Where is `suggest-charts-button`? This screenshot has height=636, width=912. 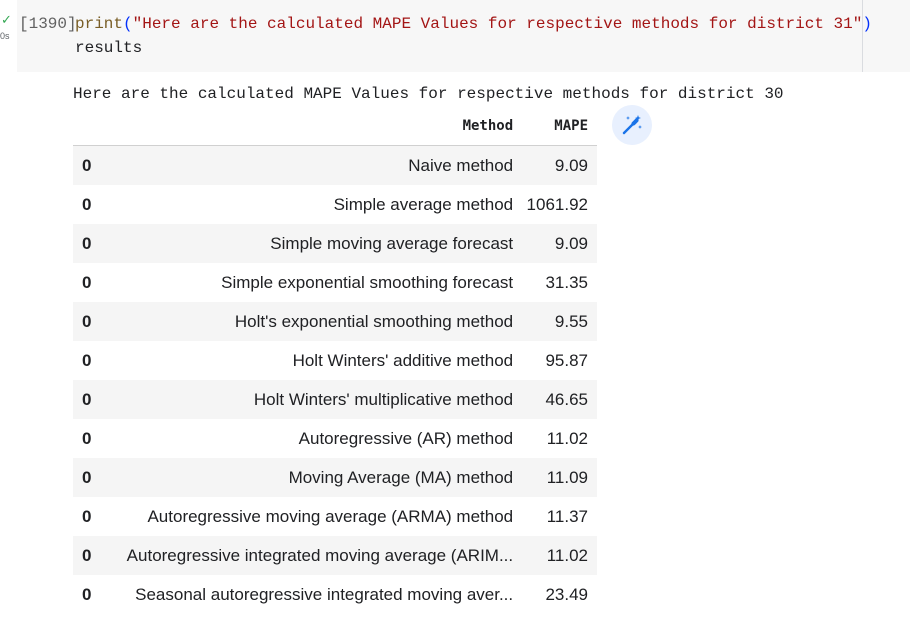 suggest-charts-button is located at coordinates (632, 125).